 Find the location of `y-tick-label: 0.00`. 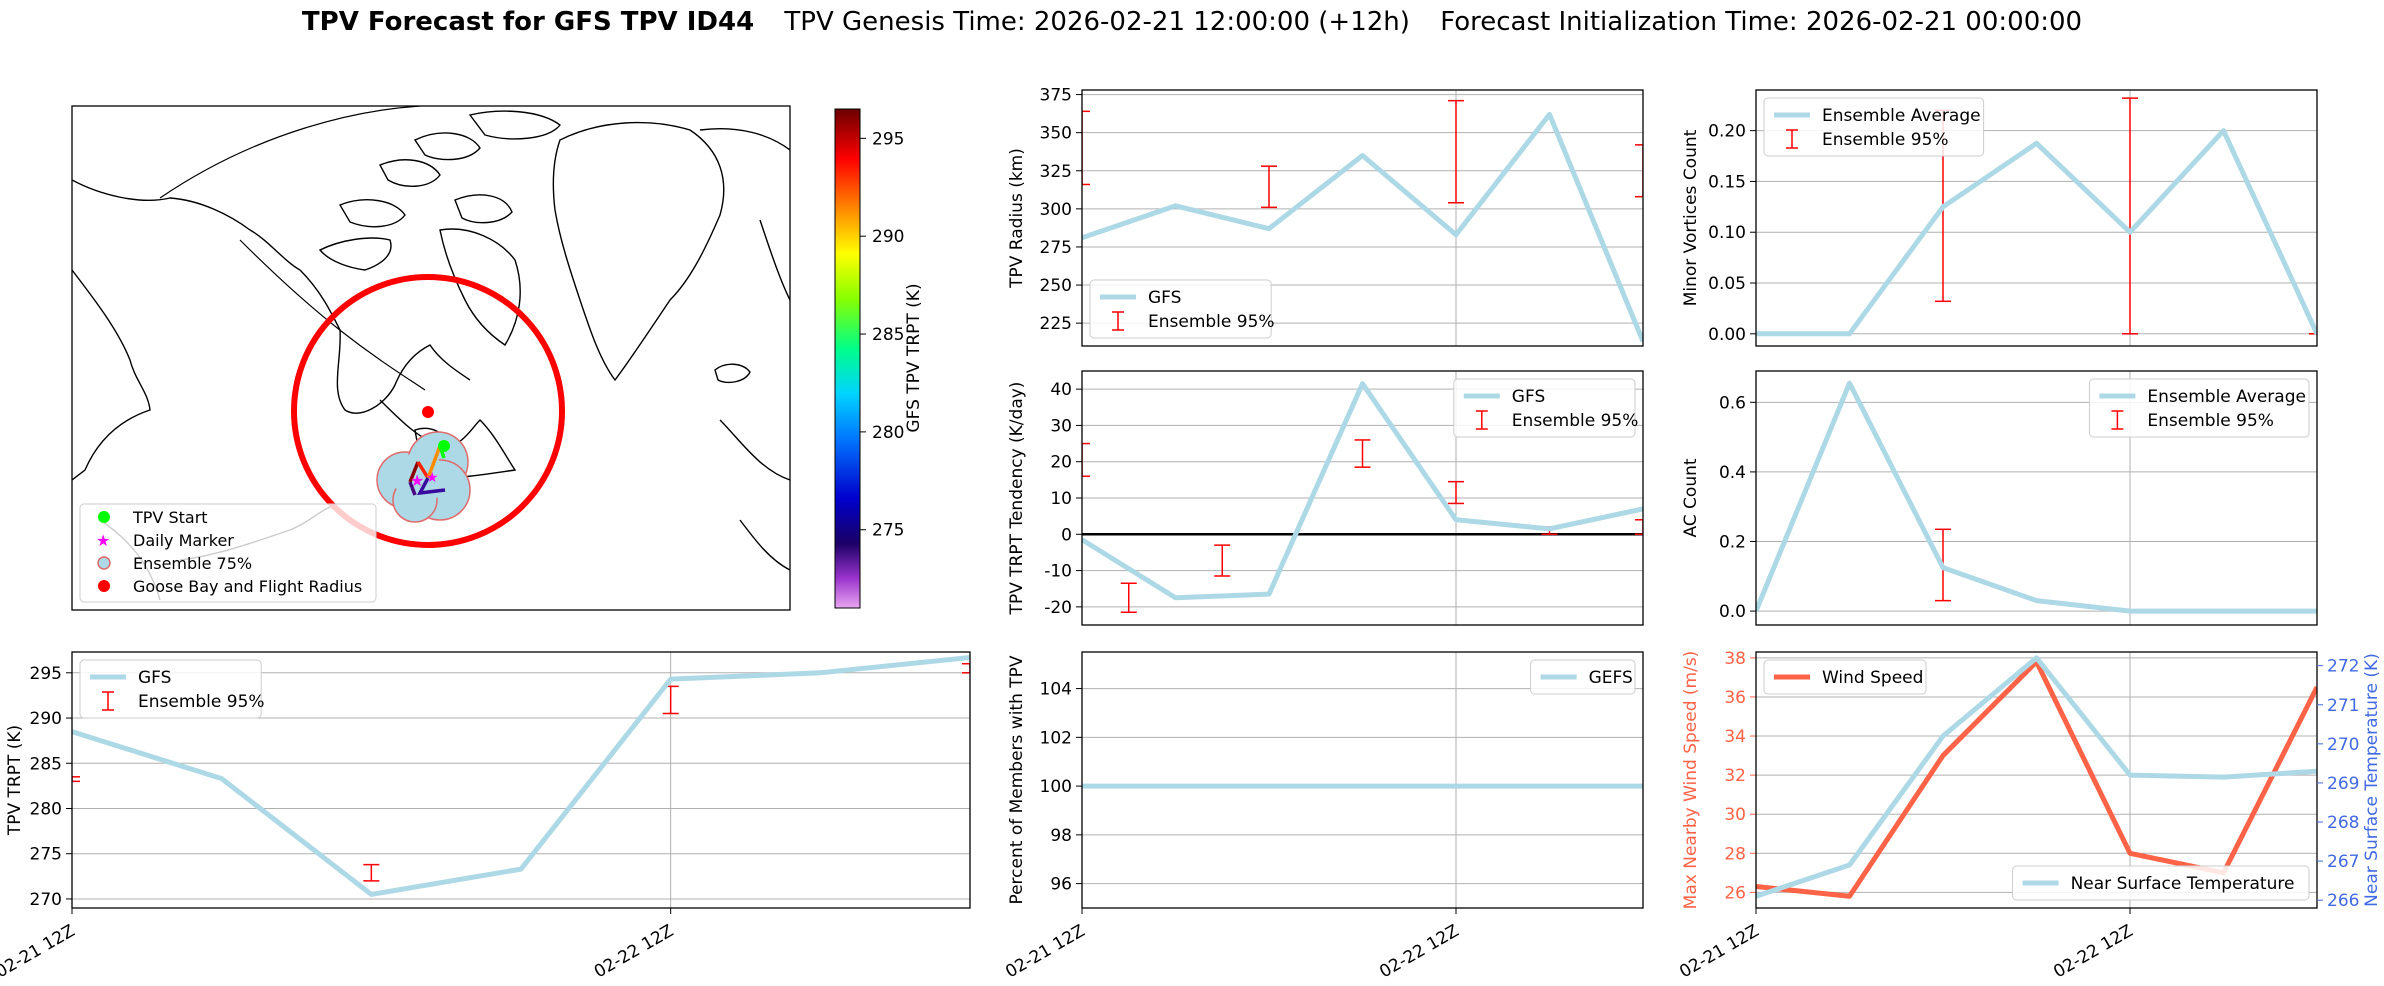

y-tick-label: 0.00 is located at coordinates (1727, 335).